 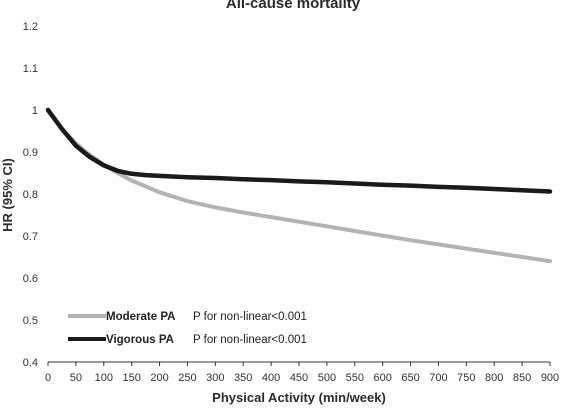 I want to click on x-tick-label: 250, so click(x=187, y=378).